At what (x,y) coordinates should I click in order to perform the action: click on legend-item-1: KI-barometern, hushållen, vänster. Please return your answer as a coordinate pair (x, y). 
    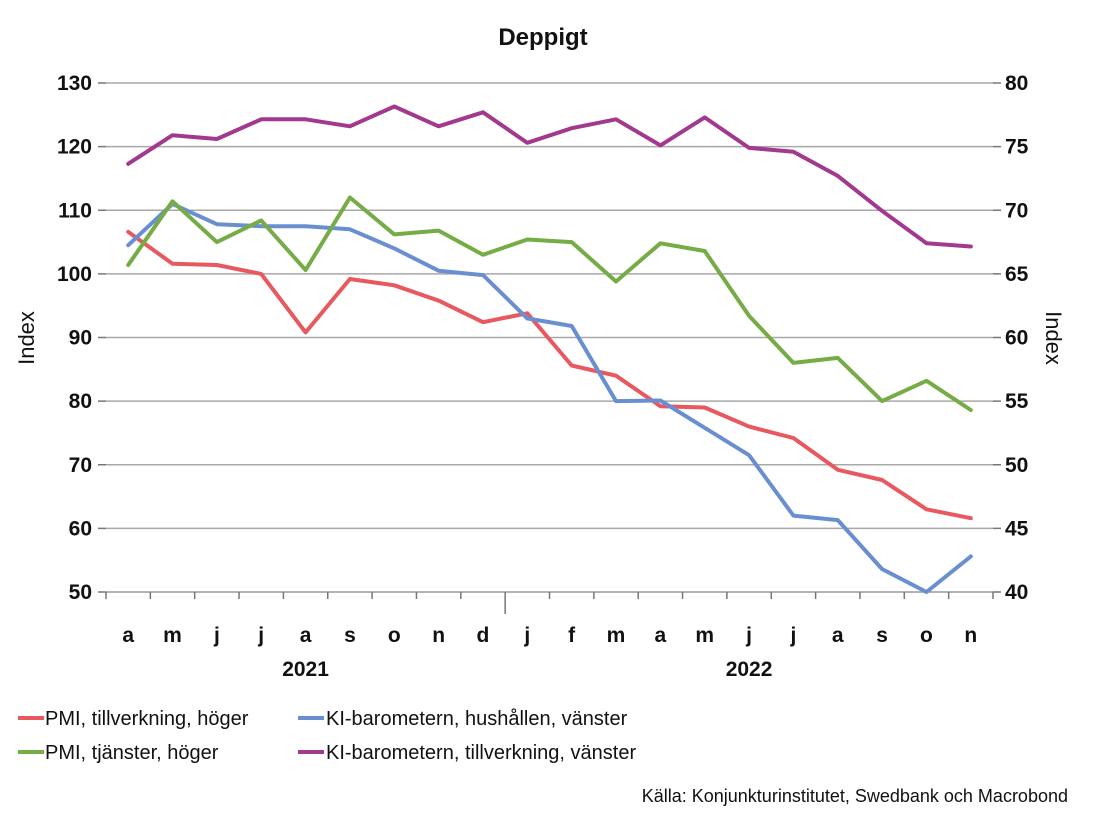
    Looking at the image, I should click on (463, 719).